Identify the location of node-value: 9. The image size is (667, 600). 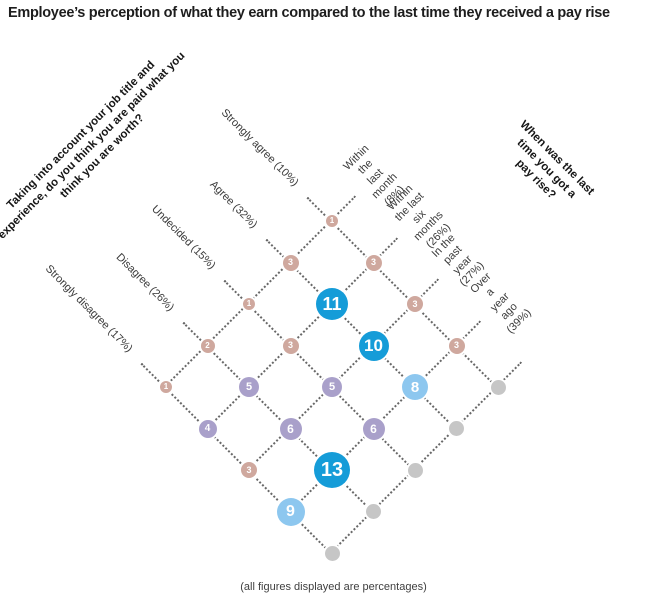
(290, 511).